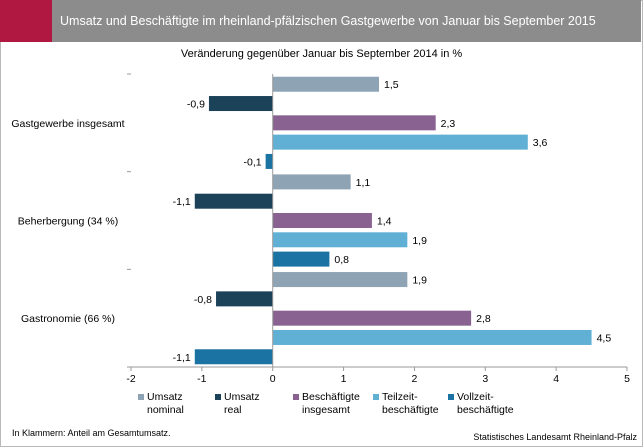 Image resolution: width=643 pixels, height=447 pixels. I want to click on x-tick-label: 0, so click(273, 379).